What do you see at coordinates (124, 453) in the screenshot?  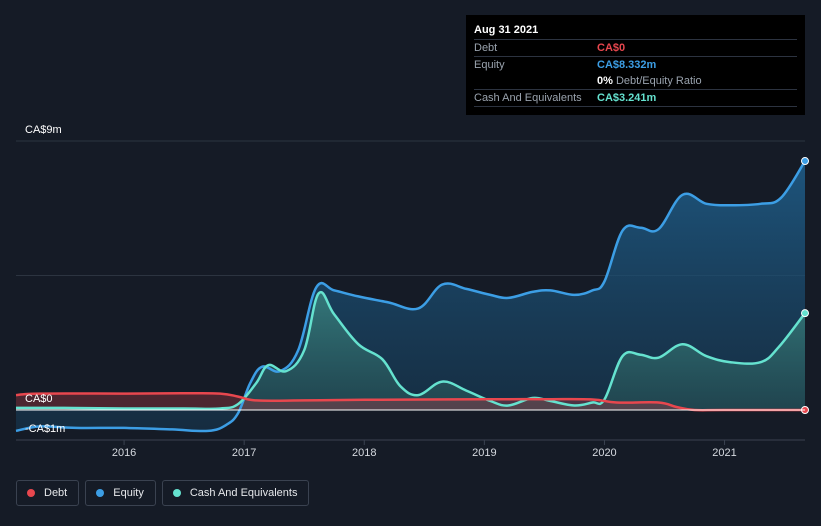 I see `x-tick-label-2016: 2016` at bounding box center [124, 453].